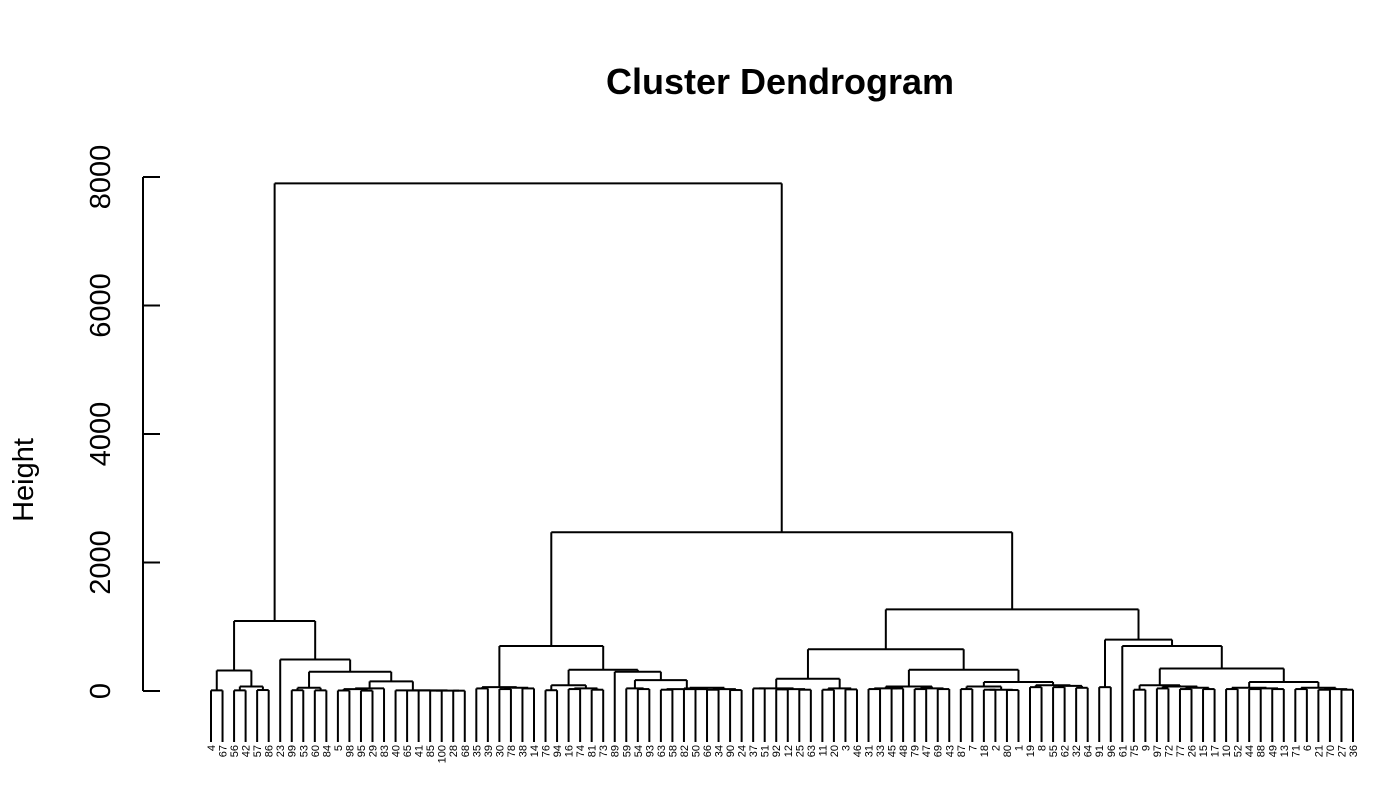  Describe the element at coordinates (1054, 751) in the screenshot. I see `leaf-label: 55` at that location.